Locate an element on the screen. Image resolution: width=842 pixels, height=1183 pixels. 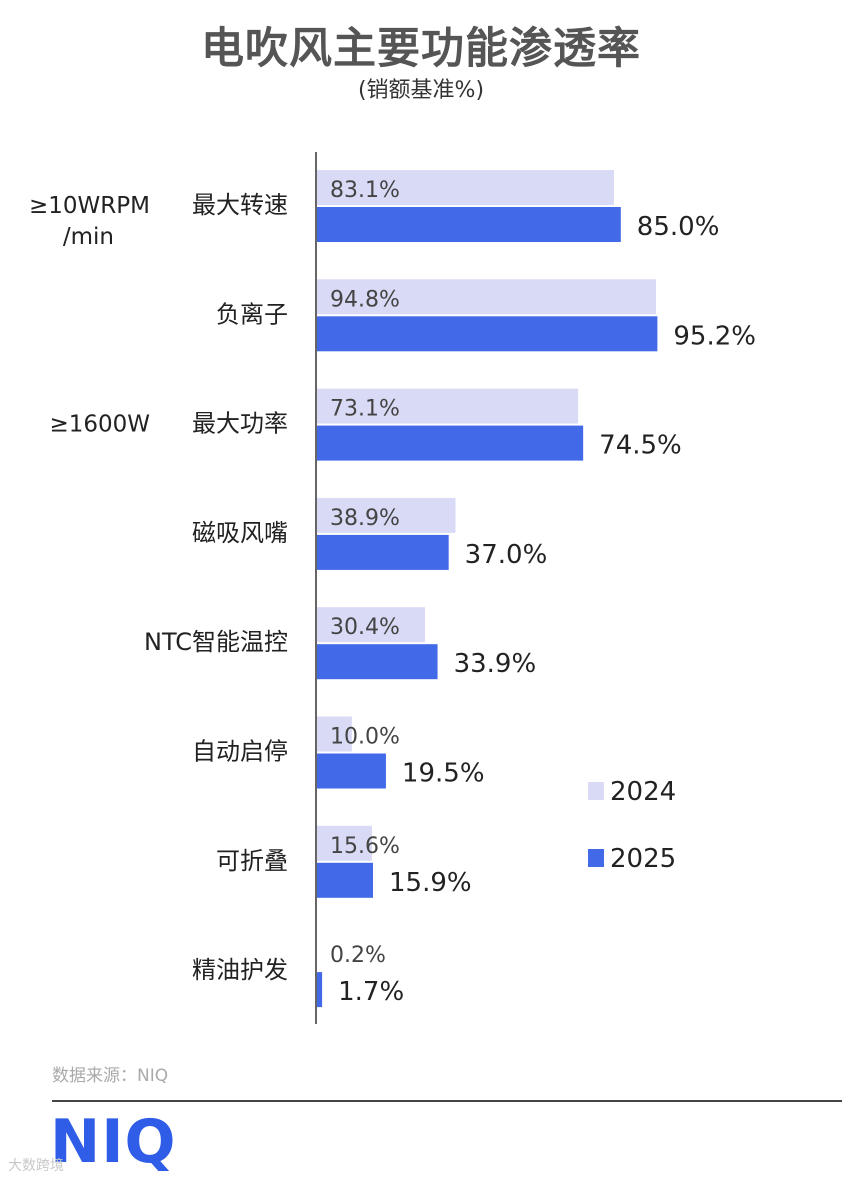
data-label-2024: 10.0% is located at coordinates (365, 737).